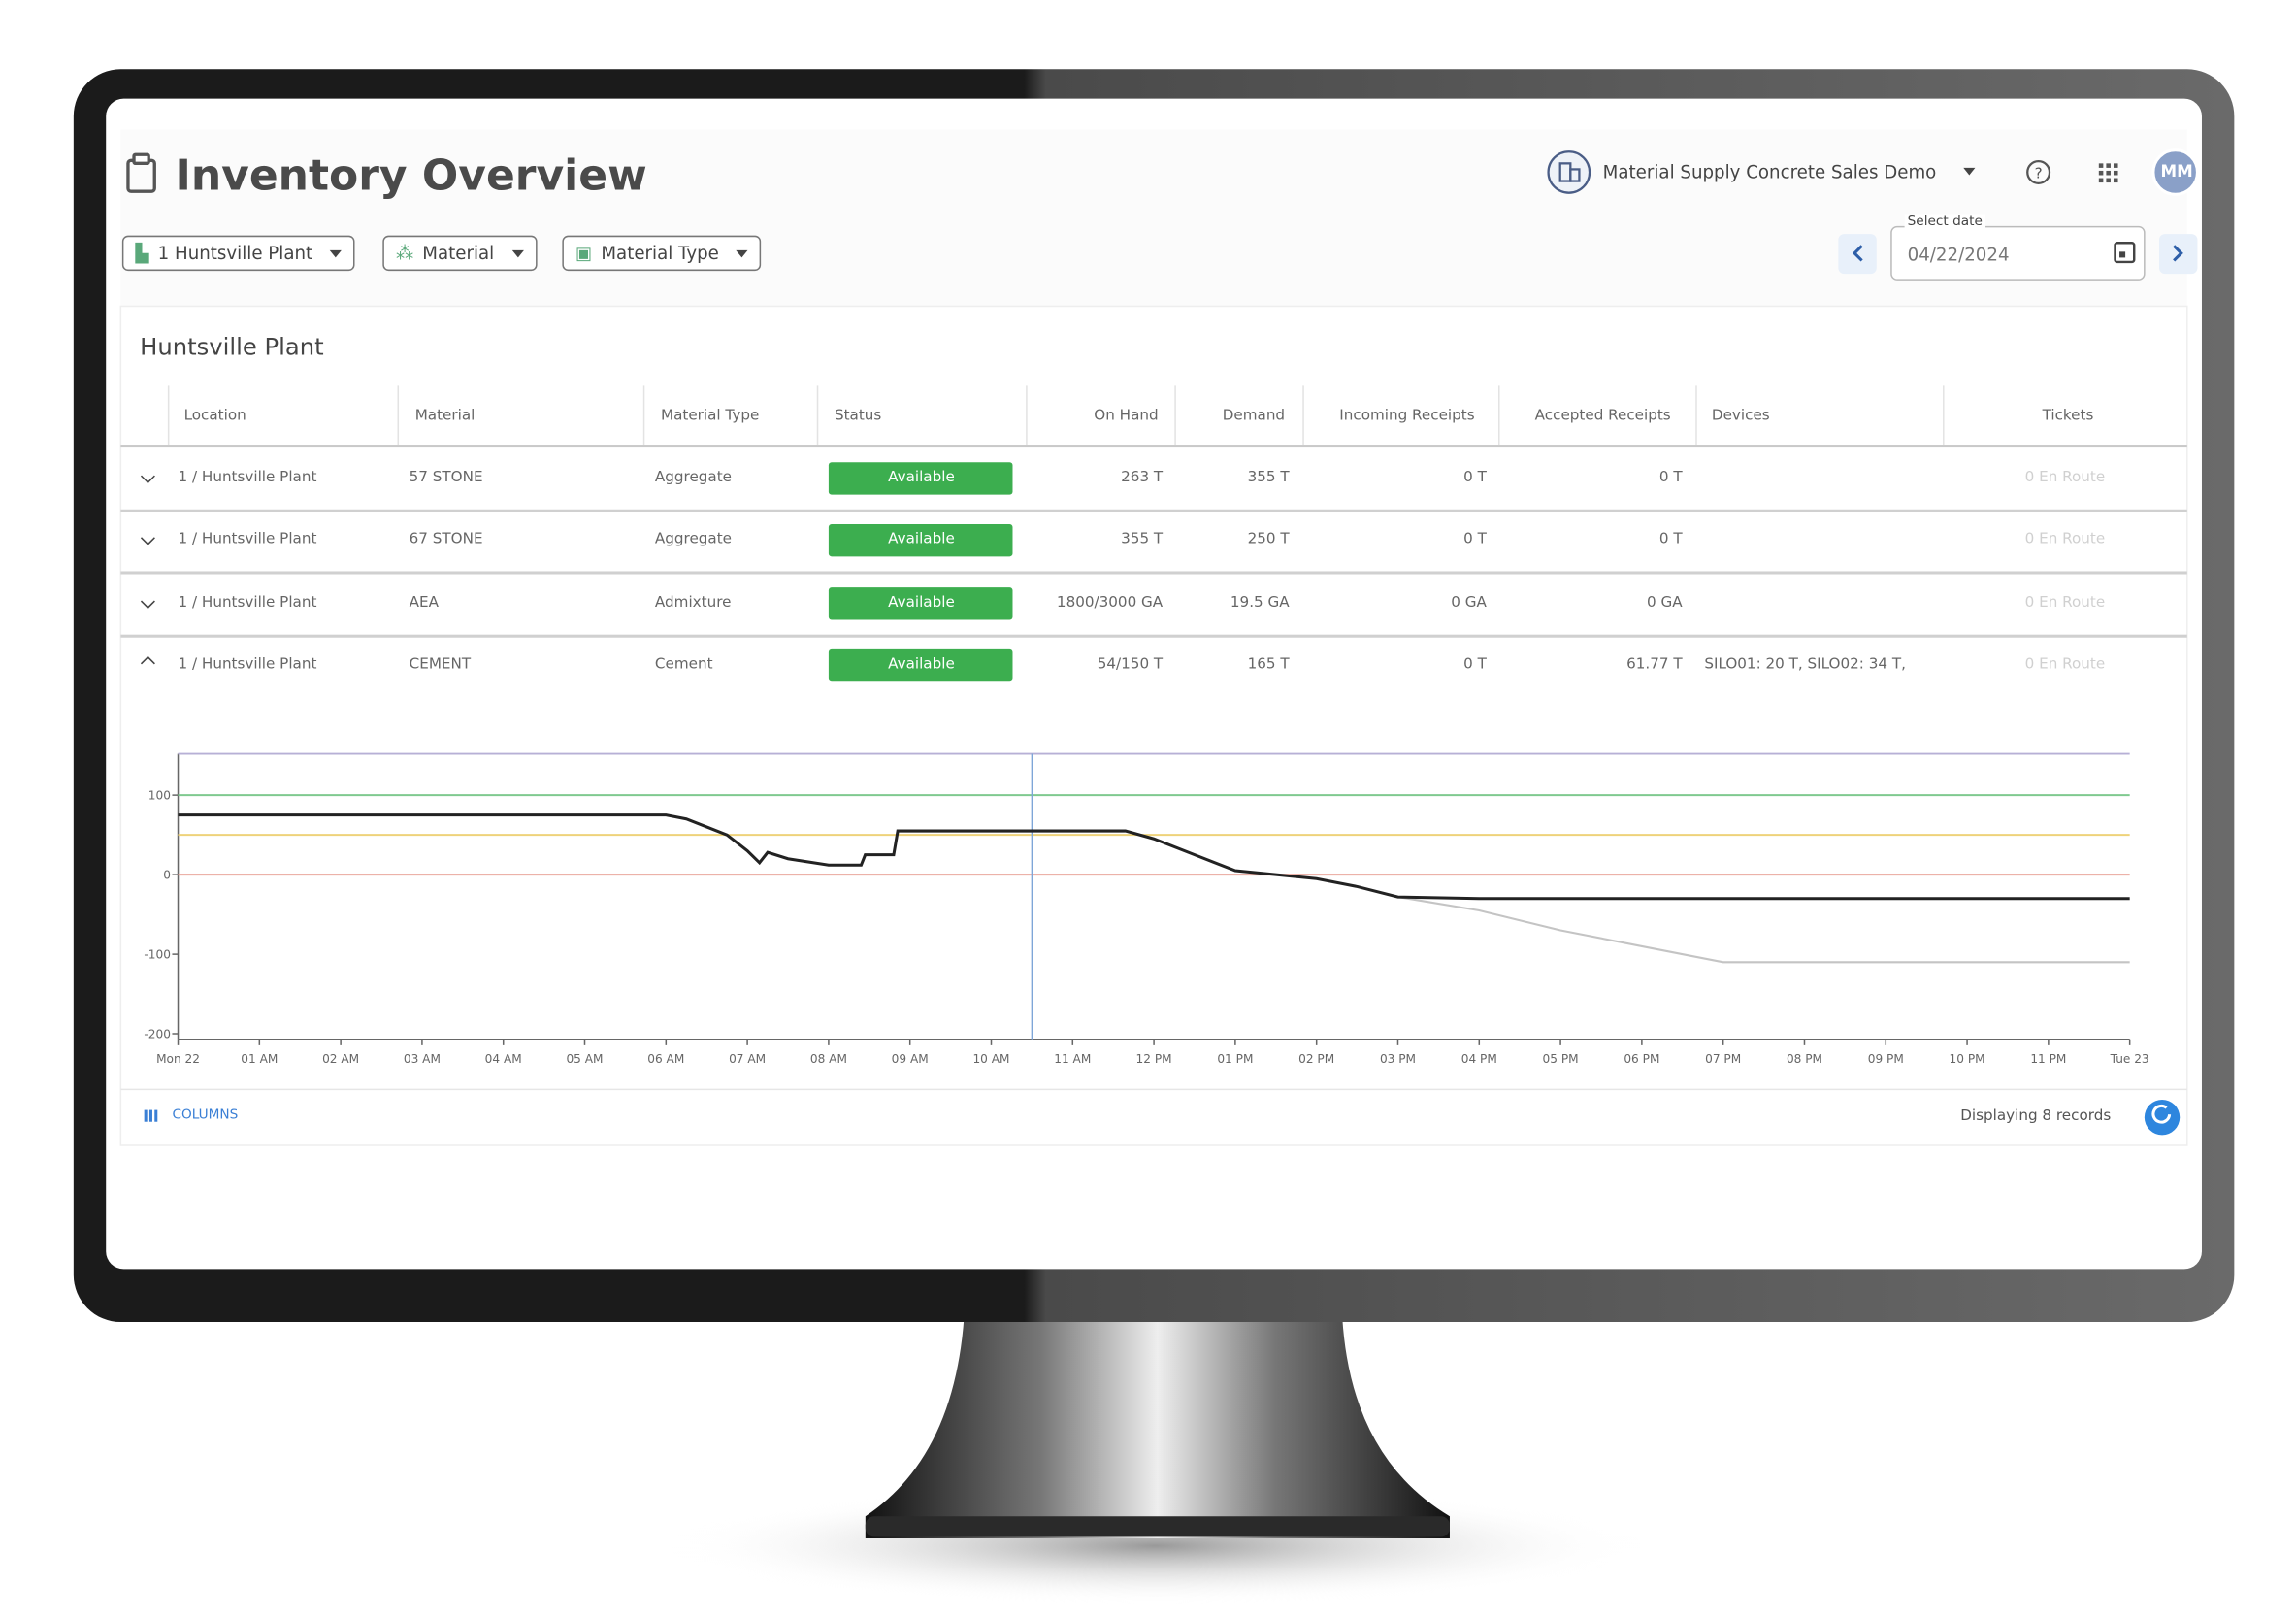 The height and width of the screenshot is (1617, 2296). I want to click on calendar-icon, so click(2125, 253).